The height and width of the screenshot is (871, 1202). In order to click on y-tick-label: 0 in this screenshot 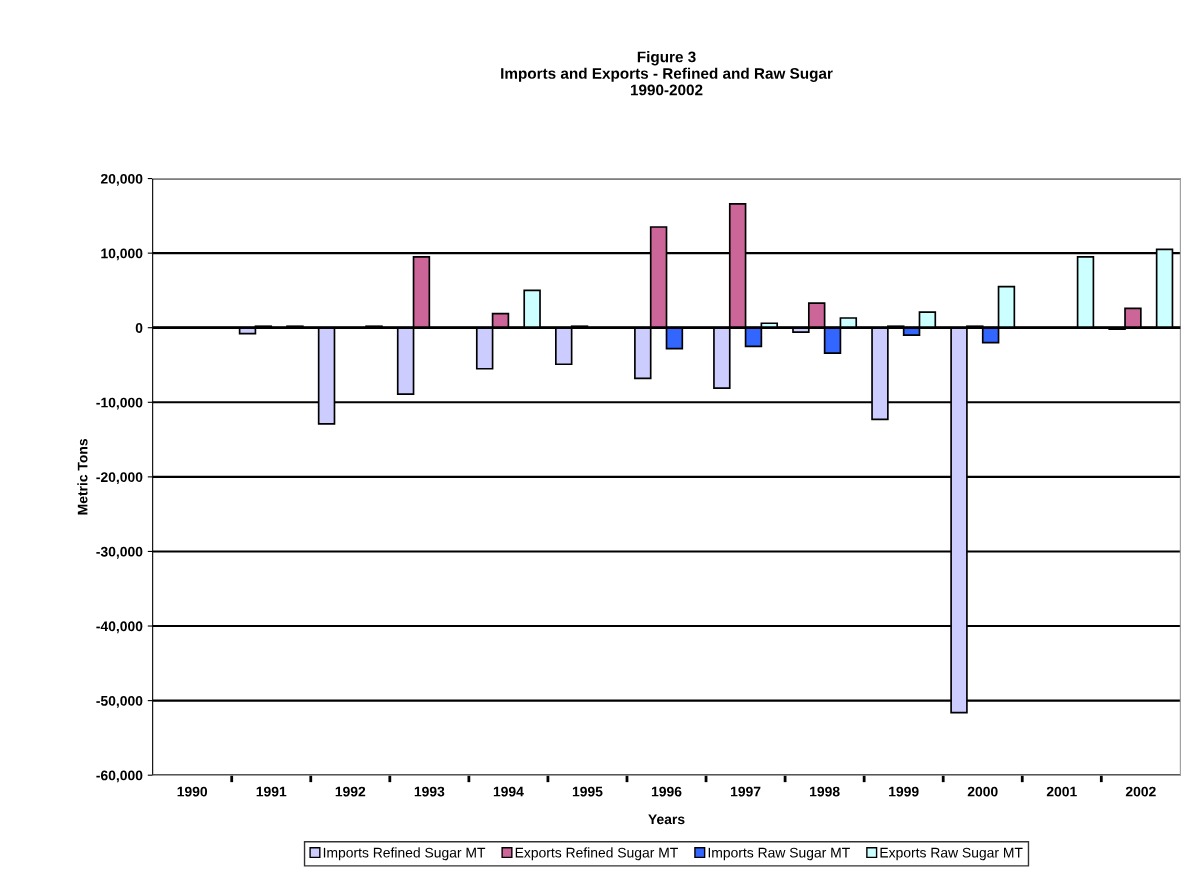, I will do `click(139, 328)`.